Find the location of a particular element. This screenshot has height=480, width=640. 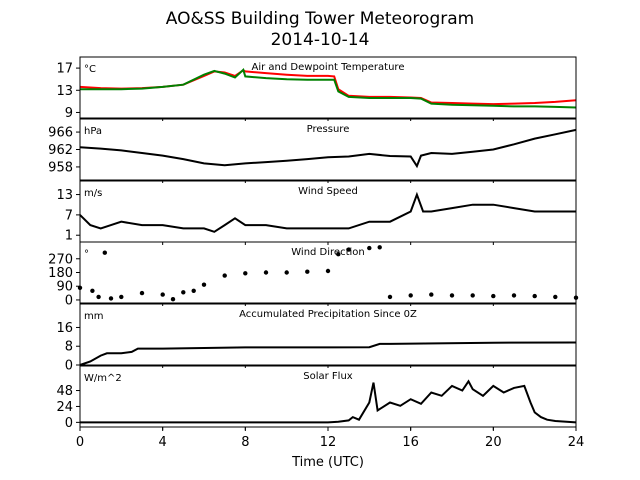

y-tick-label: 90 is located at coordinates (64, 287).